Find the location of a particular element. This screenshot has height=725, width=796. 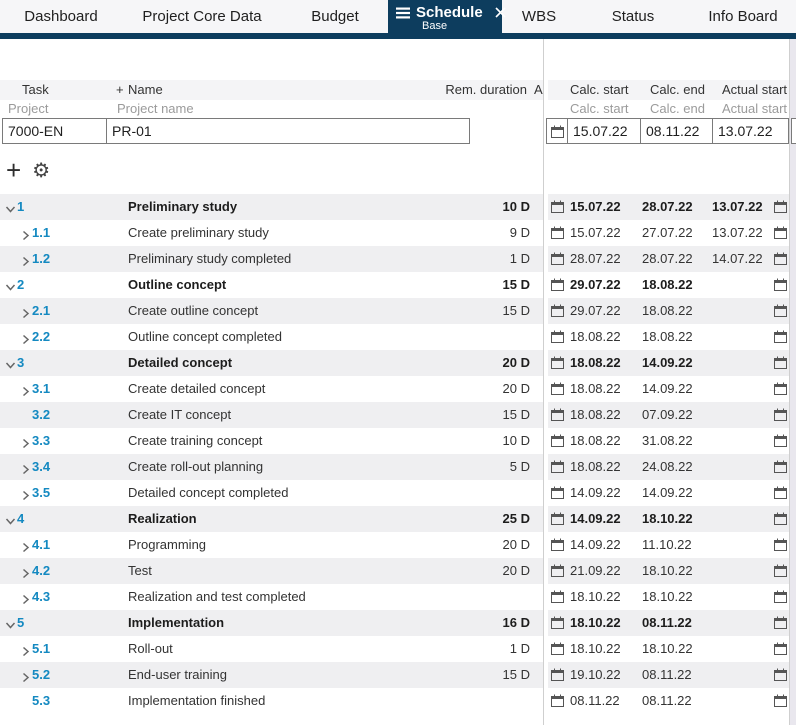

project-actual-start-input is located at coordinates (750, 131).